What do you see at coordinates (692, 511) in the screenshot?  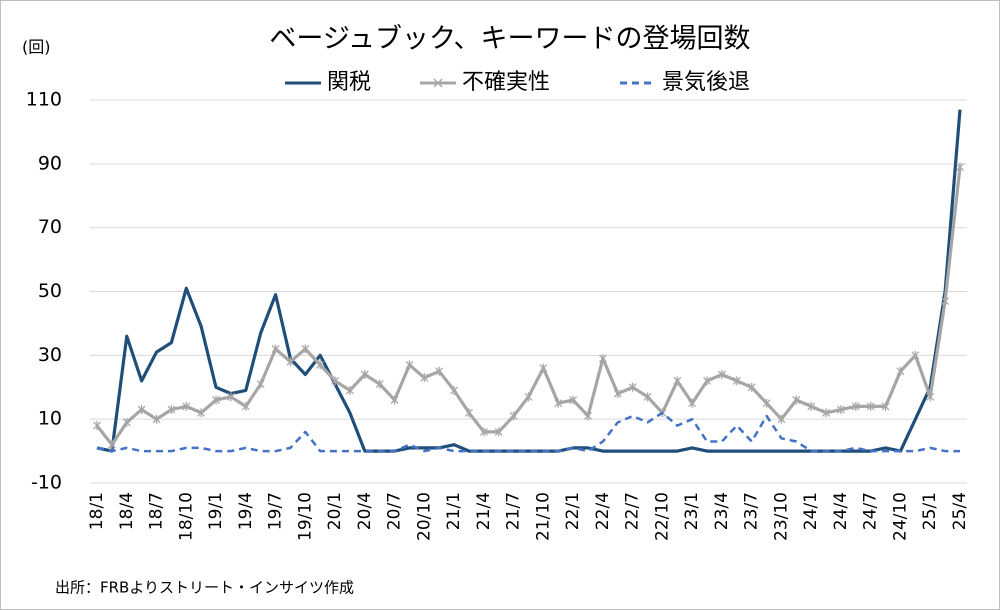 I see `x-tick-label: 23/1` at bounding box center [692, 511].